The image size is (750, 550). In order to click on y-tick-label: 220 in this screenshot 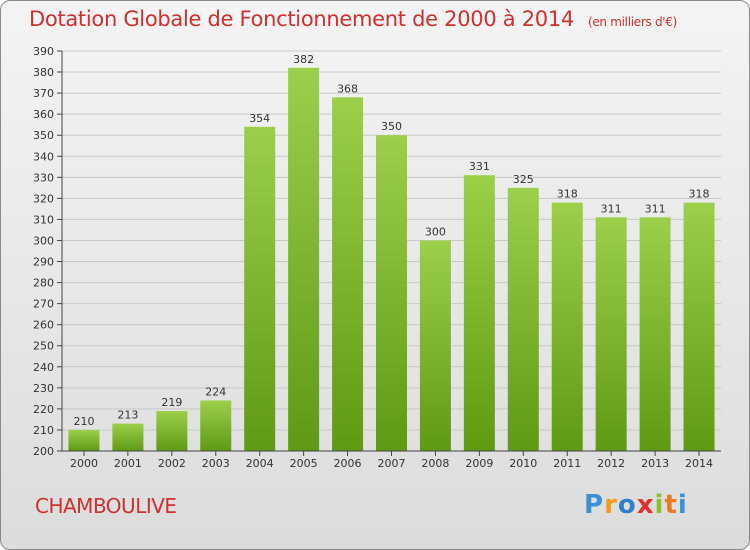, I will do `click(43, 409)`.